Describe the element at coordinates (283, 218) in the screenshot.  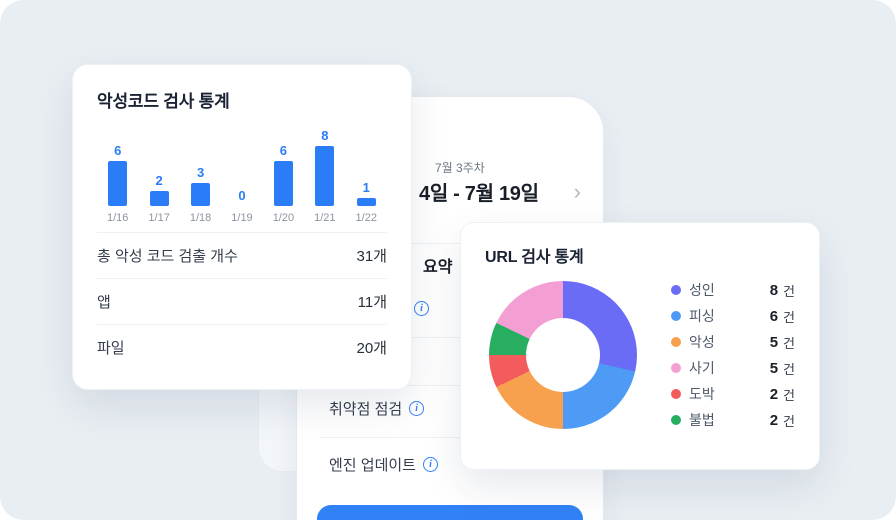
I see `bar-x-label: 1/20` at that location.